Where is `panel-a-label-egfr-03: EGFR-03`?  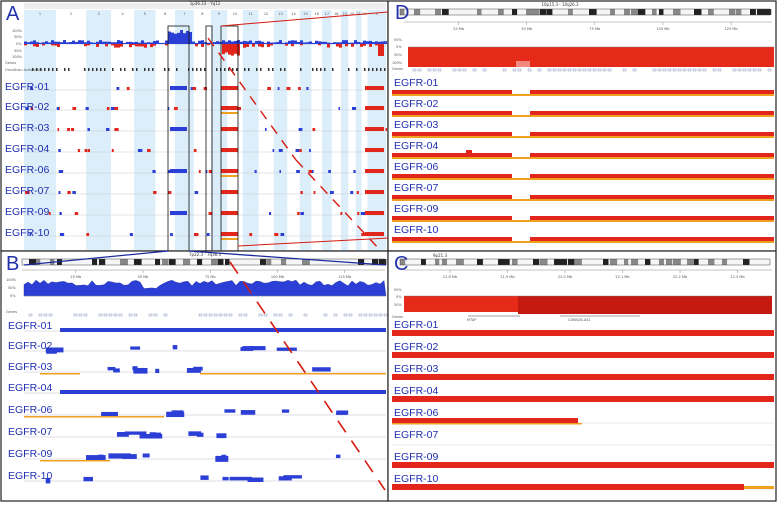
panel-a-label-egfr-03: EGFR-03 is located at coordinates (27, 128).